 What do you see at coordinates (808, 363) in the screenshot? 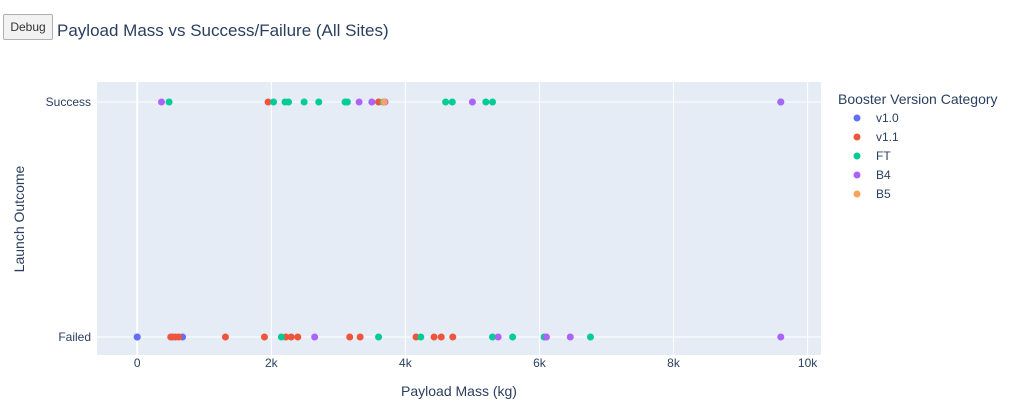
I see `x-tick-label: 10k` at bounding box center [808, 363].